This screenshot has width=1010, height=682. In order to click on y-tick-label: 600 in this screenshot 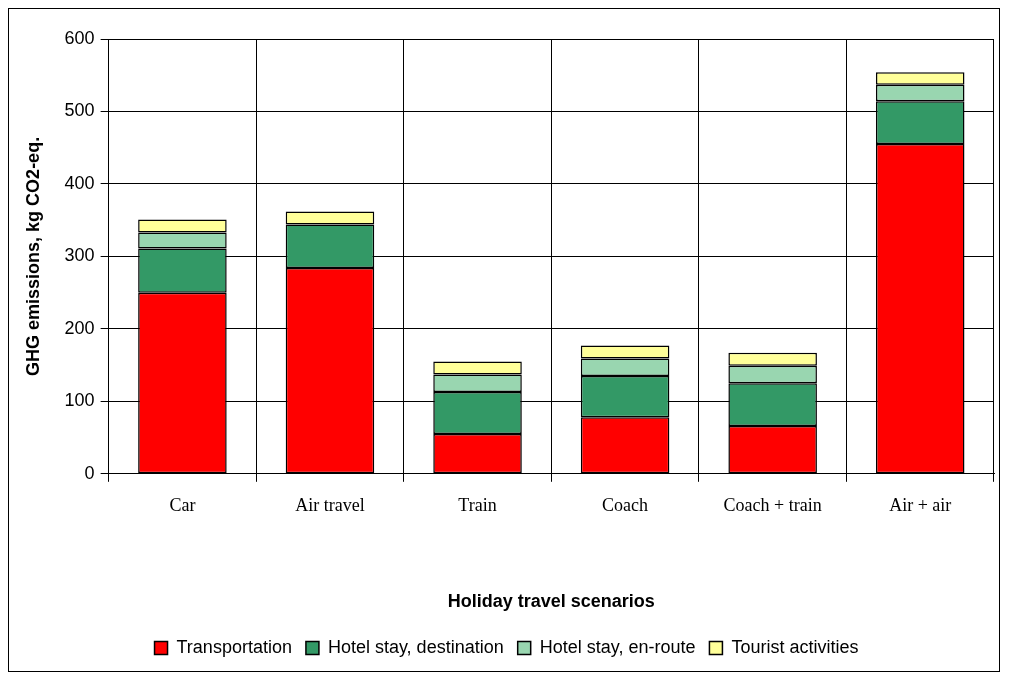, I will do `click(79, 37)`.